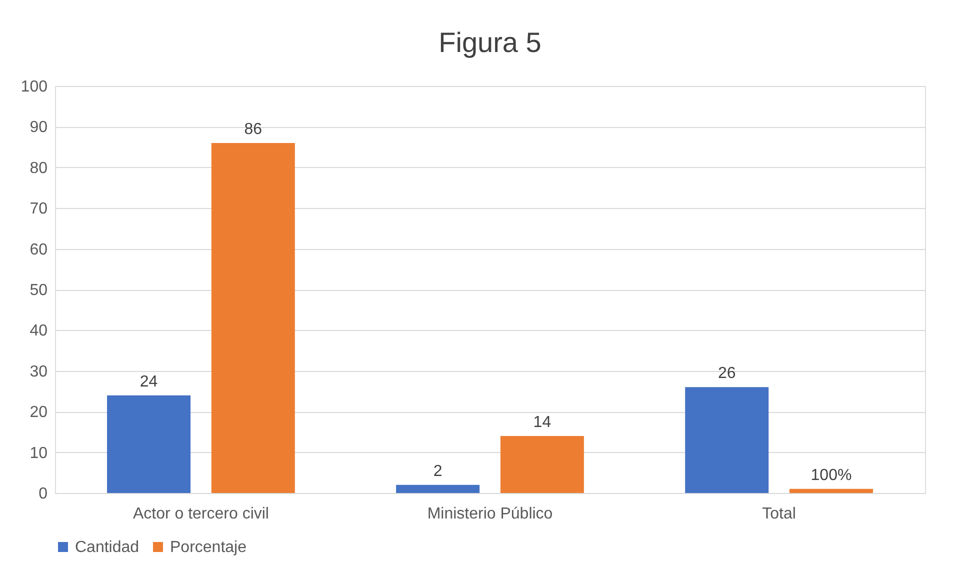  Describe the element at coordinates (39, 453) in the screenshot. I see `y-tick-label: 10` at that location.